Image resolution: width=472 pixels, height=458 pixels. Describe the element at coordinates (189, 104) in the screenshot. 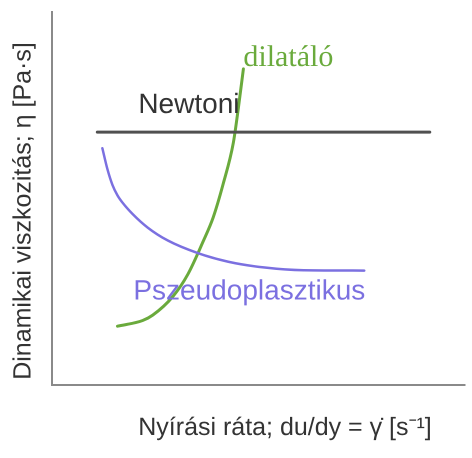

I see `series-label: Newtoni` at that location.